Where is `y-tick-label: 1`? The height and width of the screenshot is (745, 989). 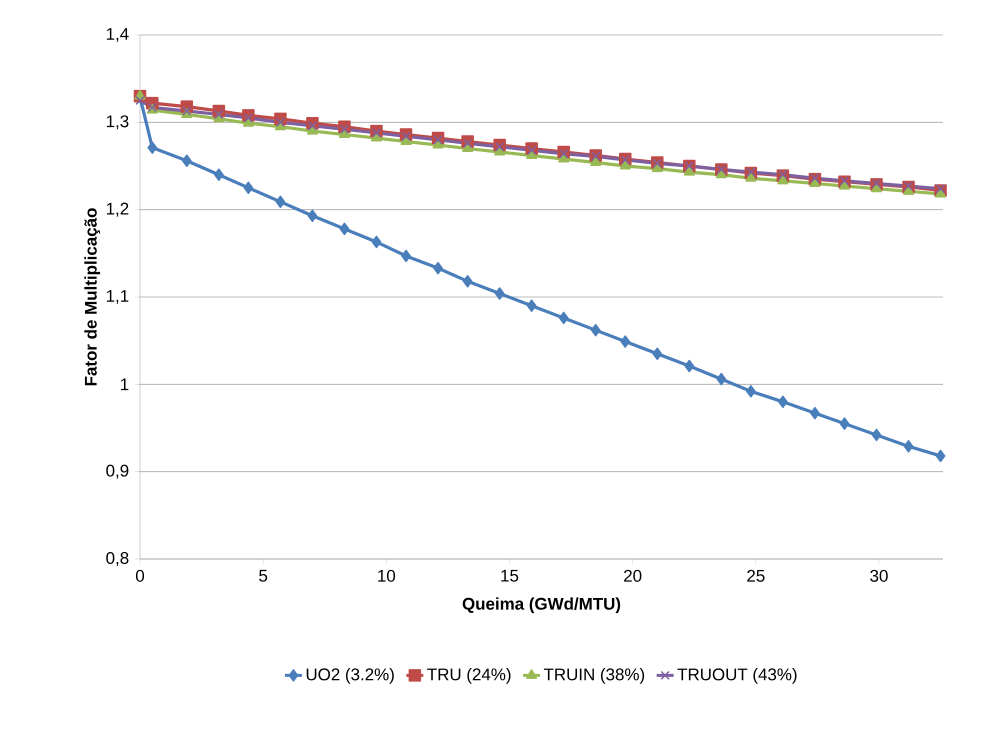 y-tick-label: 1 is located at coordinates (124, 384).